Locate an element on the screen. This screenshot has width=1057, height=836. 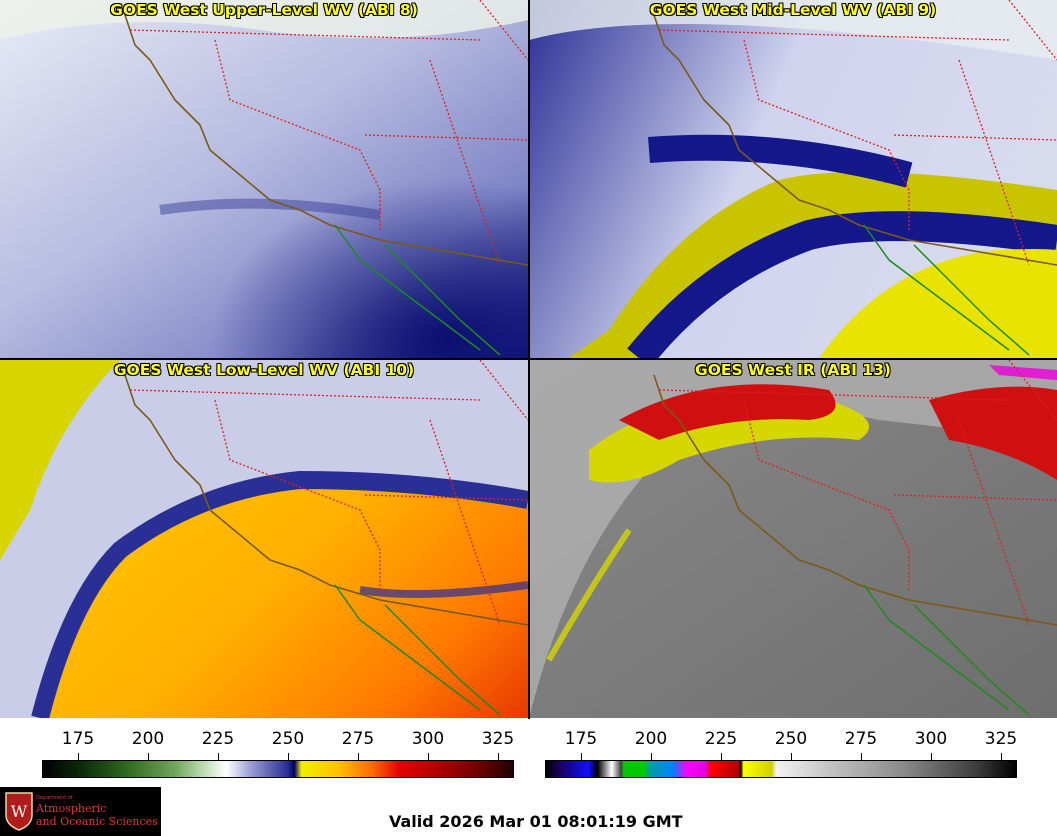
wv-tick-label: 175 is located at coordinates (78, 739).